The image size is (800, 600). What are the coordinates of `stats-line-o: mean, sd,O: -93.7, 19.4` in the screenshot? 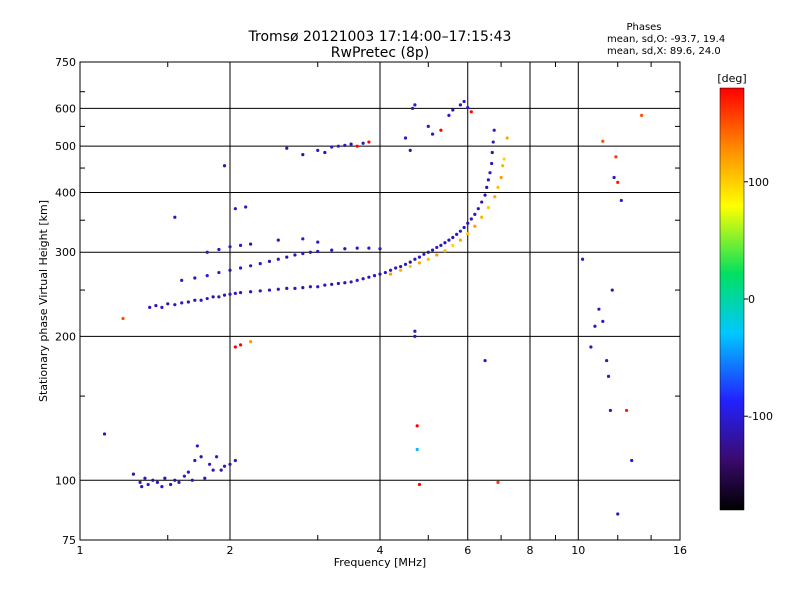 It's located at (666, 39).